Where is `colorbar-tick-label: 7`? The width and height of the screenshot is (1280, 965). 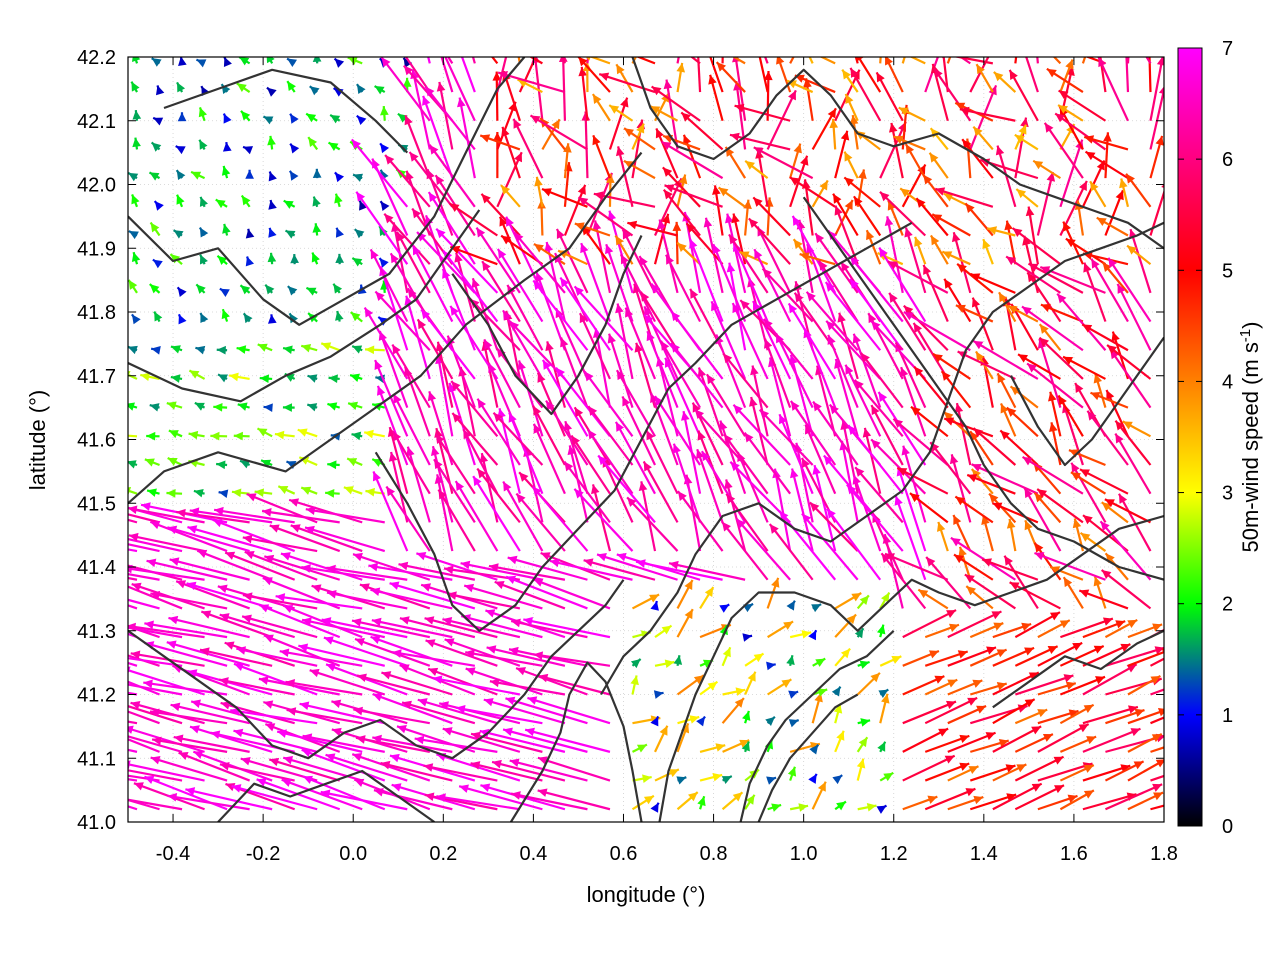
colorbar-tick-label: 7 is located at coordinates (1227, 49).